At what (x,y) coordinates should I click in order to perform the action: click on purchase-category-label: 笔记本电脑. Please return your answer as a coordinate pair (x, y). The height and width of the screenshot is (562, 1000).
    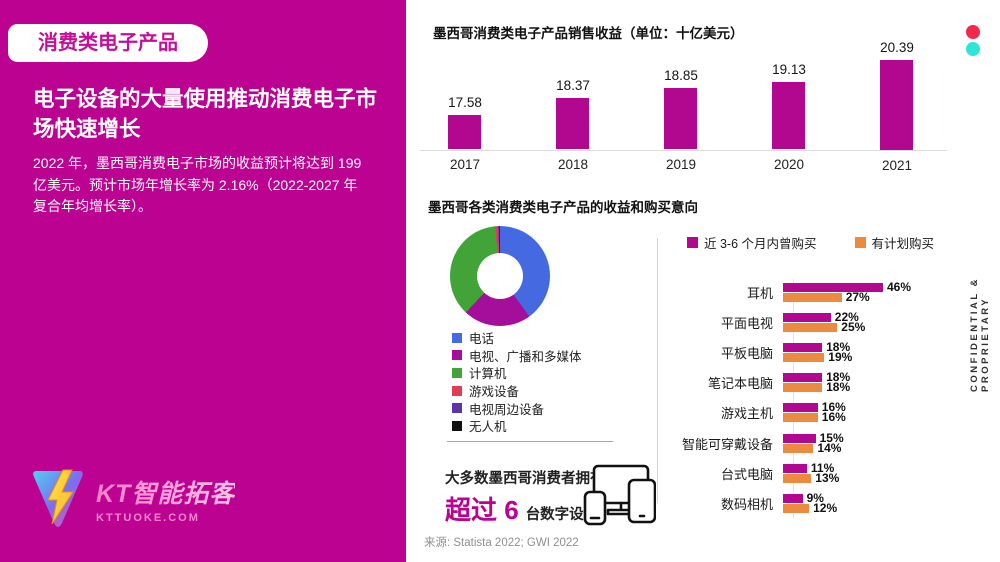
    Looking at the image, I should click on (740, 384).